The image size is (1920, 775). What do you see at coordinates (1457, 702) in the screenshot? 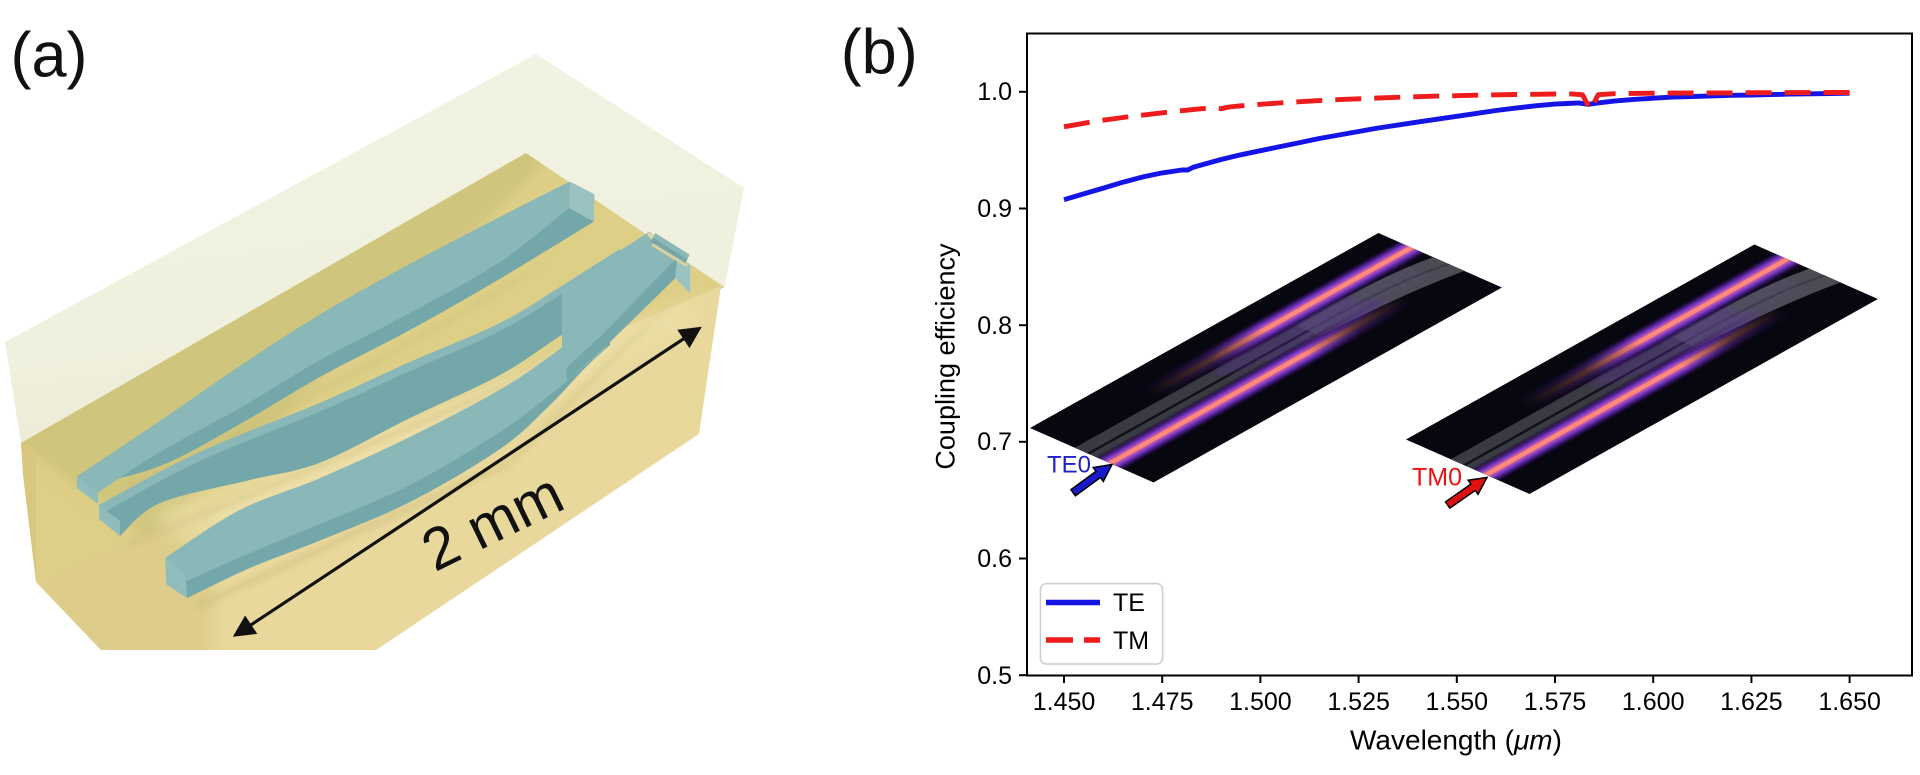
I see `svg-text: 1.550` at bounding box center [1457, 702].